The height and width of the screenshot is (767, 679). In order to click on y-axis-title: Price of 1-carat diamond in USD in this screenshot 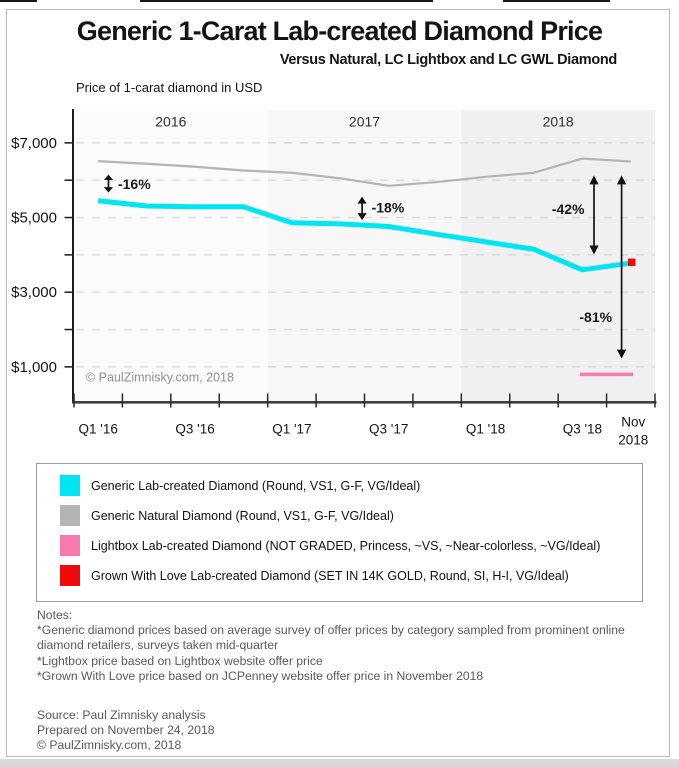, I will do `click(169, 87)`.